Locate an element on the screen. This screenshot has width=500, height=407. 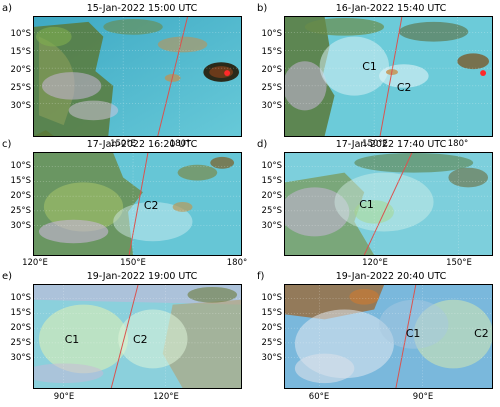
satellite-image is located at coordinates (137, 76).